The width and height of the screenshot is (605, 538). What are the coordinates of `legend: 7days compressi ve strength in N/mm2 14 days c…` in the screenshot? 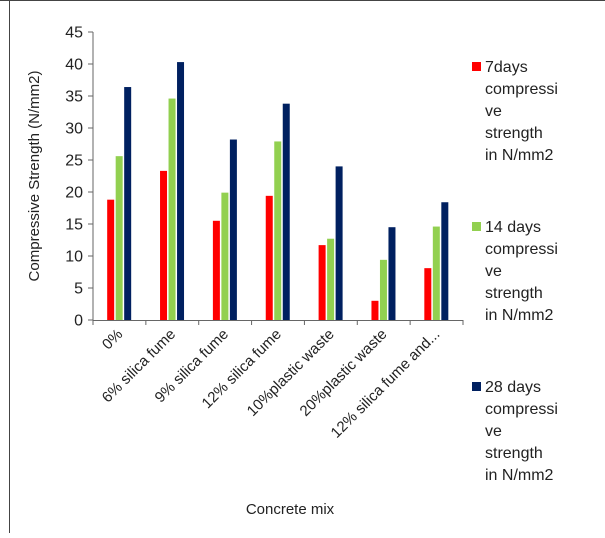 It's located at (515, 271).